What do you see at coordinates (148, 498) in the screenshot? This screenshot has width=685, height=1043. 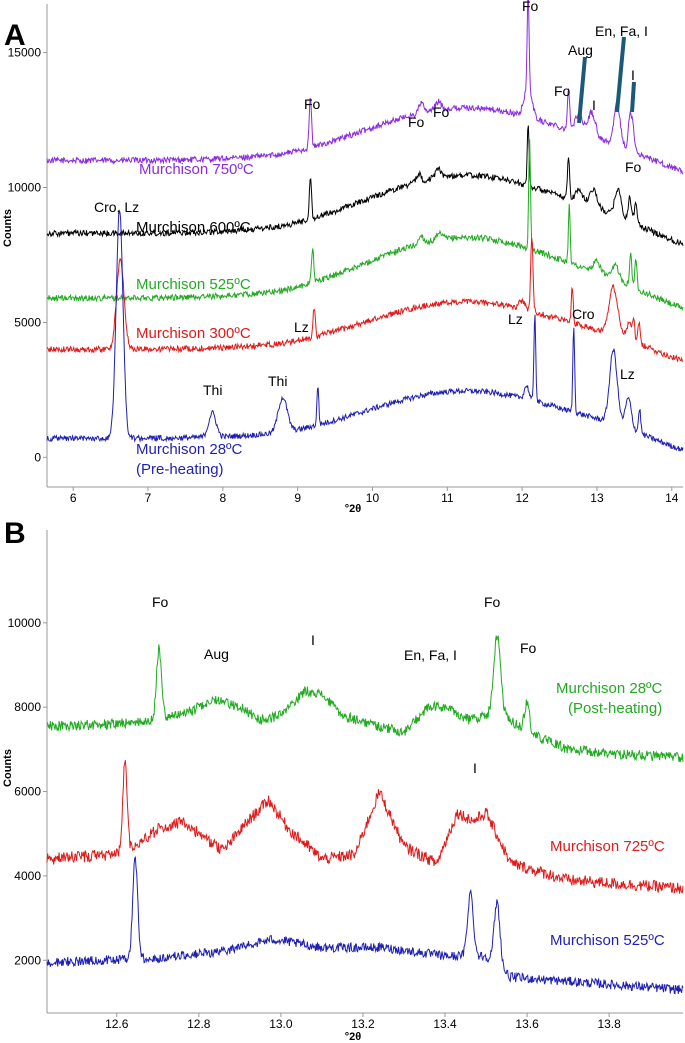 I see `x-tick-label: 7` at bounding box center [148, 498].